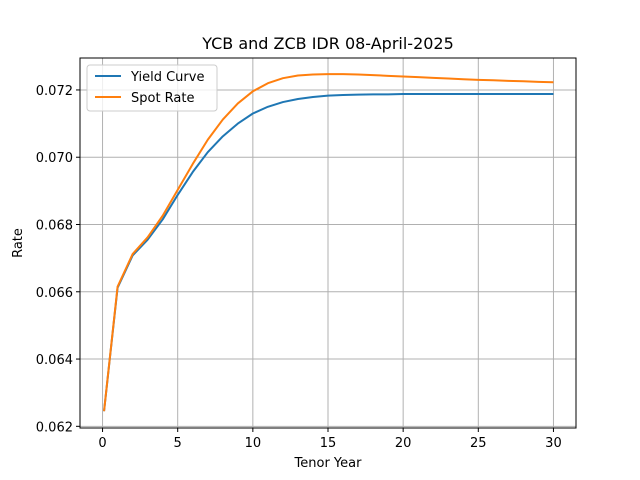 The height and width of the screenshot is (480, 640). Describe the element at coordinates (54, 226) in the screenshot. I see `y-tick-label: 0.068` at that location.